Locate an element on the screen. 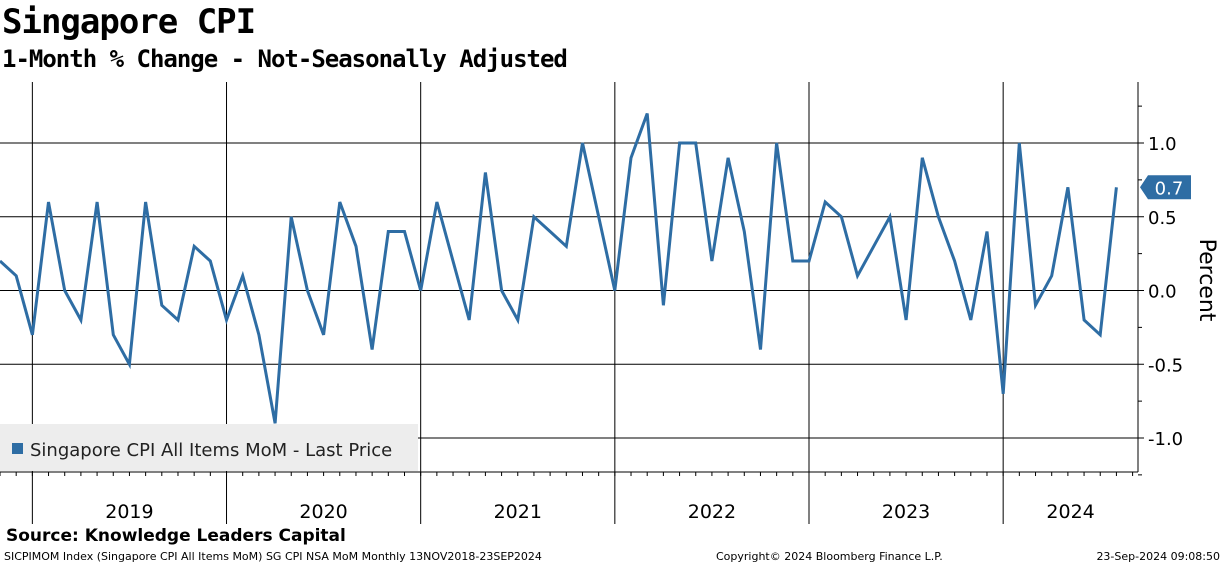 The width and height of the screenshot is (1224, 566). last-value-badge is located at coordinates (1165, 187).